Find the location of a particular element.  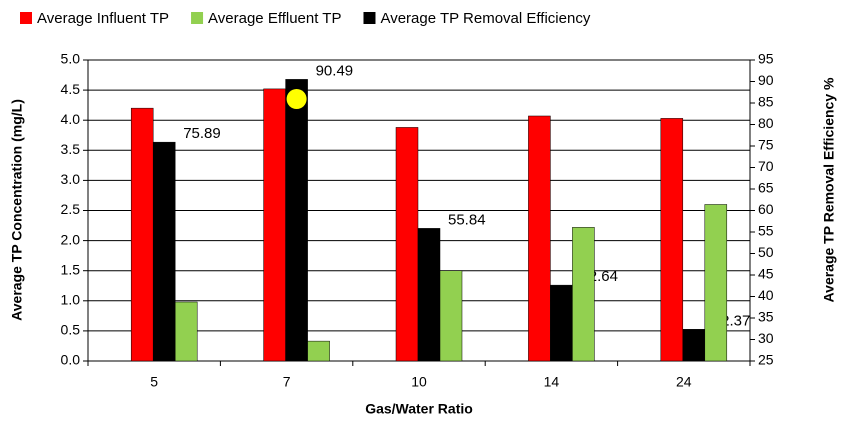

y-tick-label: 1.0 is located at coordinates (71, 300).